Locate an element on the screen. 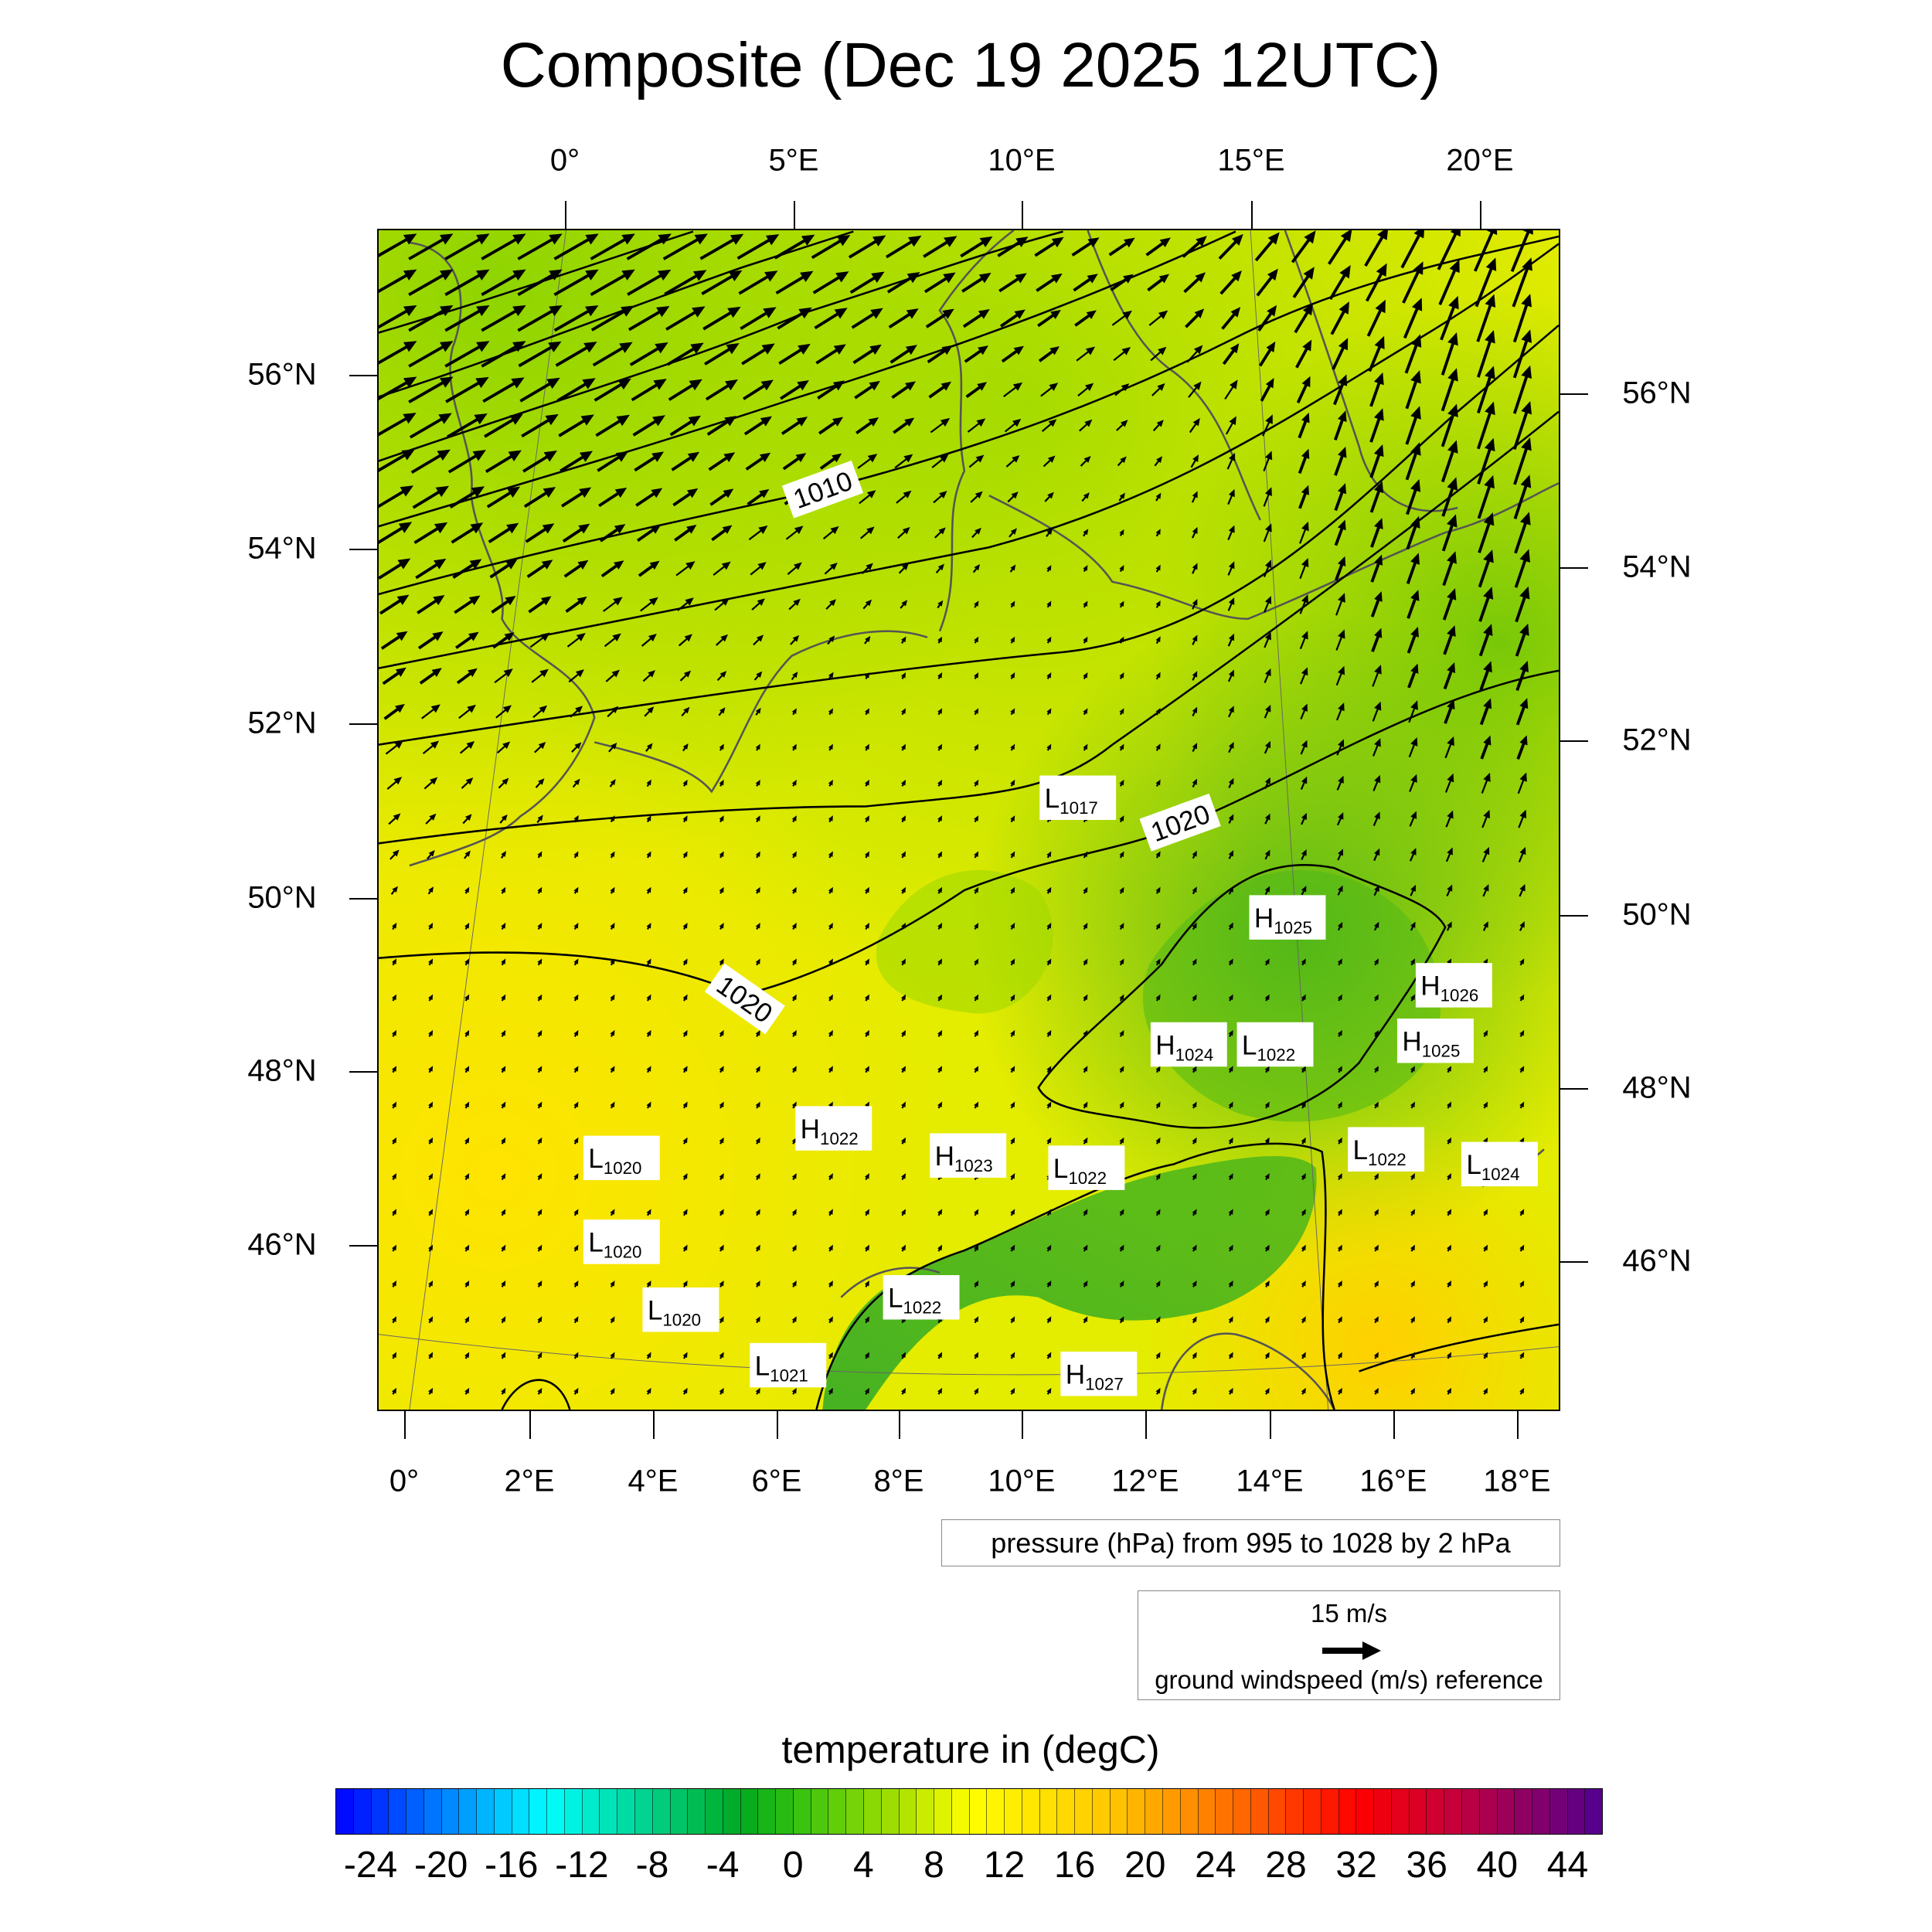 This screenshot has height=1932, width=1932. left-lat-label: 54°N is located at coordinates (282, 549).